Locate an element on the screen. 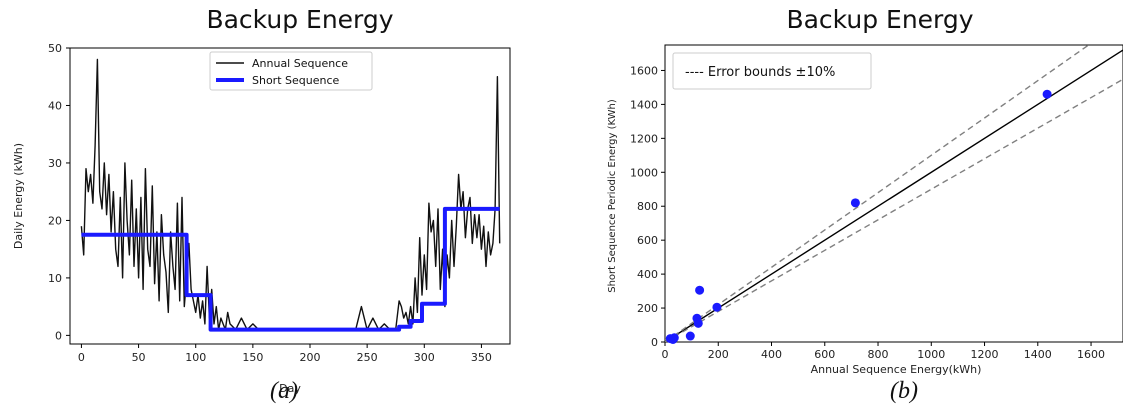 The image size is (1123, 414). x-tick-label: 300 is located at coordinates (424, 357).